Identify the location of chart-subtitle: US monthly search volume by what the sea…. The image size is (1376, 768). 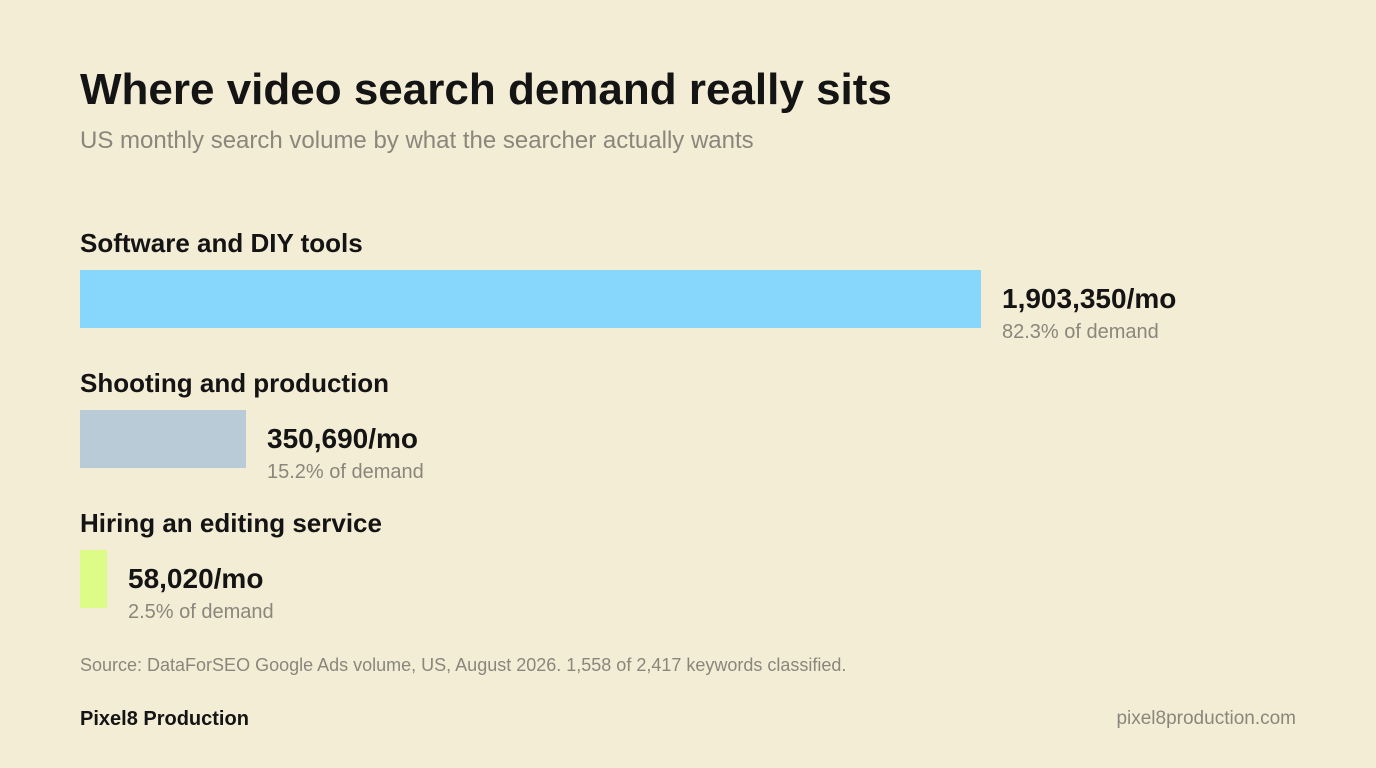
(417, 140).